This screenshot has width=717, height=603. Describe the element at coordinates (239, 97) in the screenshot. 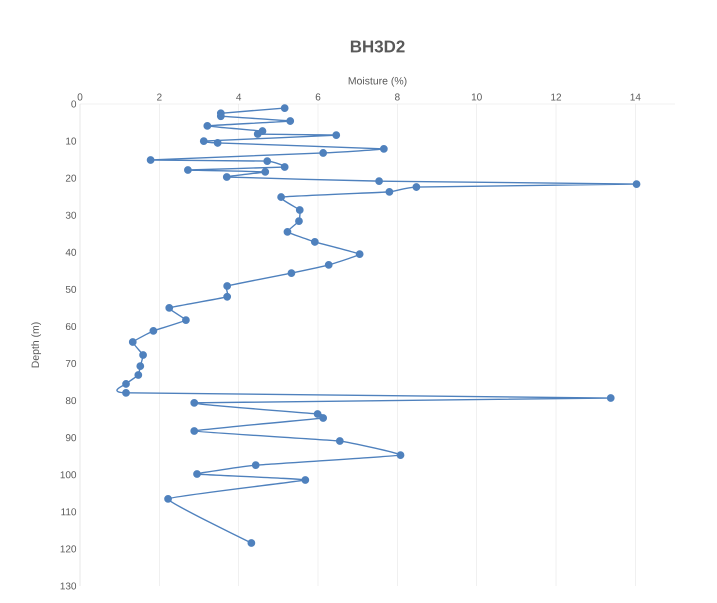

I see `x-tick-label: 4` at that location.